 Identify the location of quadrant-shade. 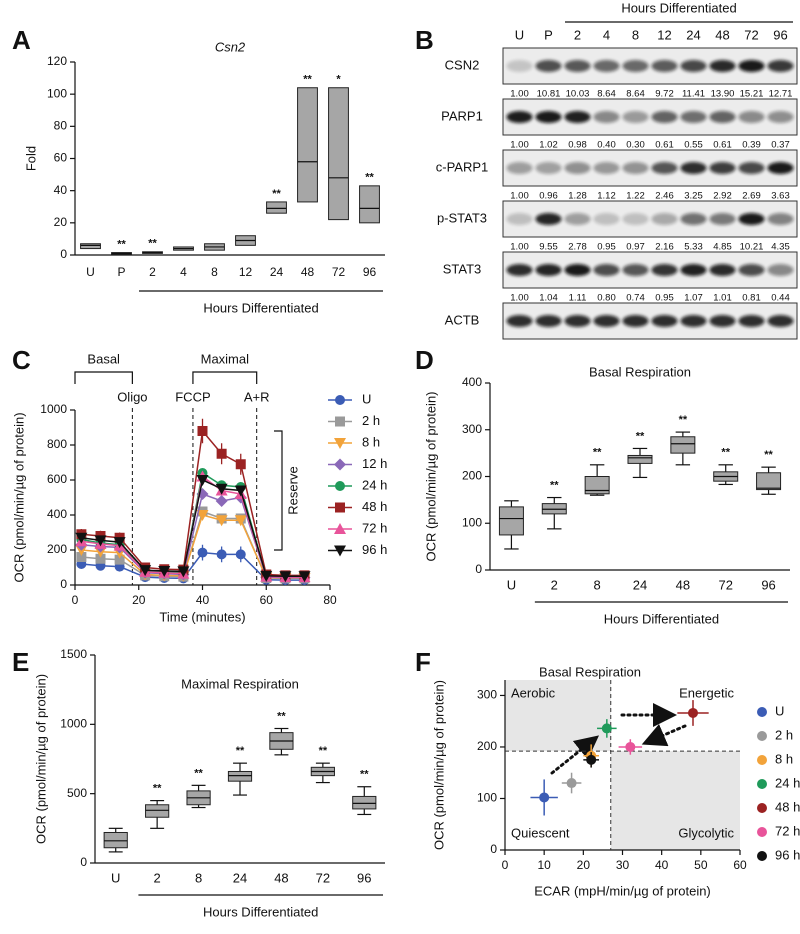
(675, 800).